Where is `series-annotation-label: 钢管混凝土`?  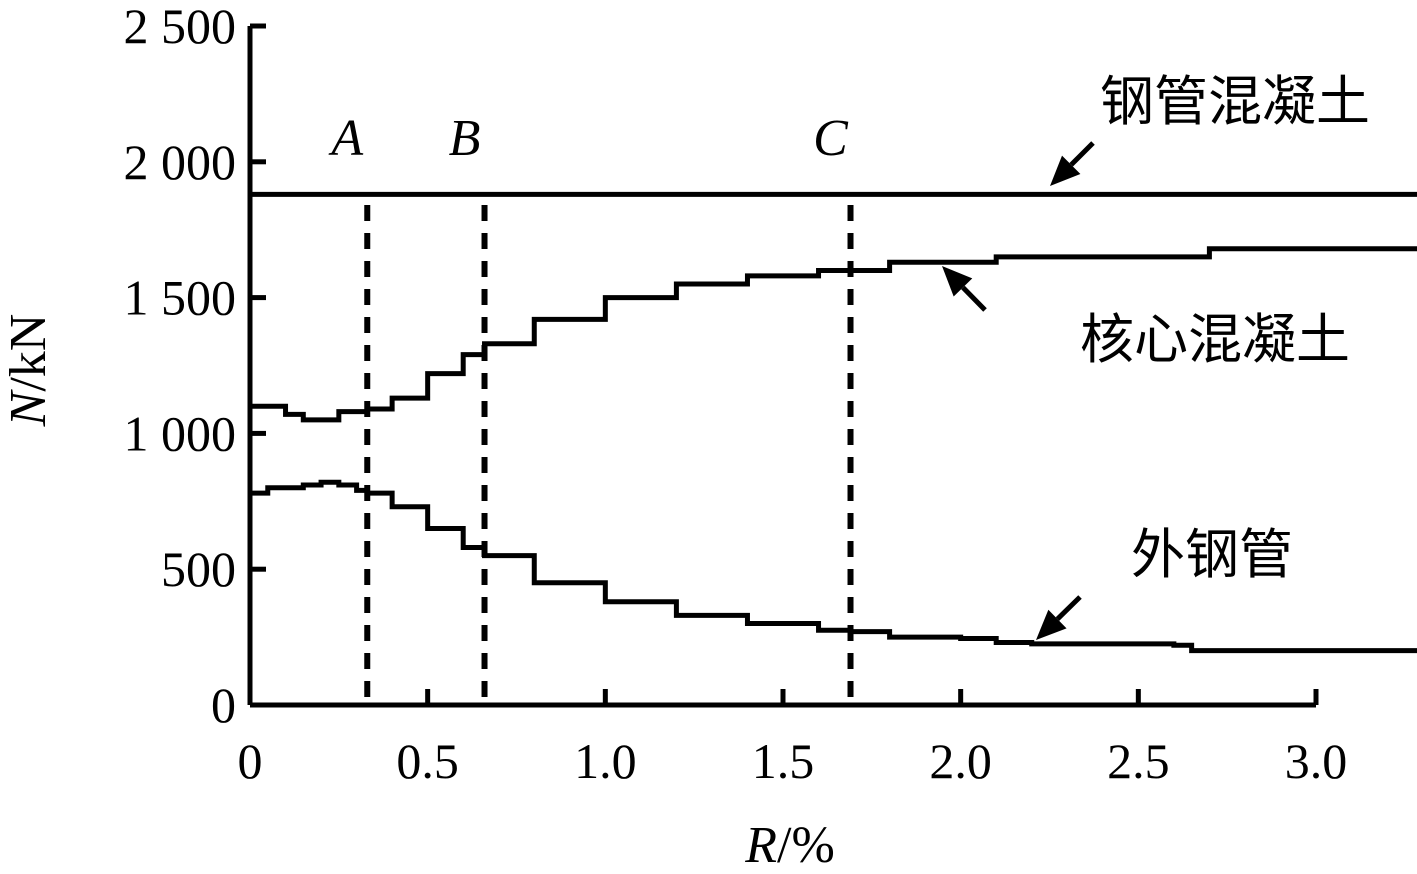 series-annotation-label: 钢管混凝土 is located at coordinates (1235, 101).